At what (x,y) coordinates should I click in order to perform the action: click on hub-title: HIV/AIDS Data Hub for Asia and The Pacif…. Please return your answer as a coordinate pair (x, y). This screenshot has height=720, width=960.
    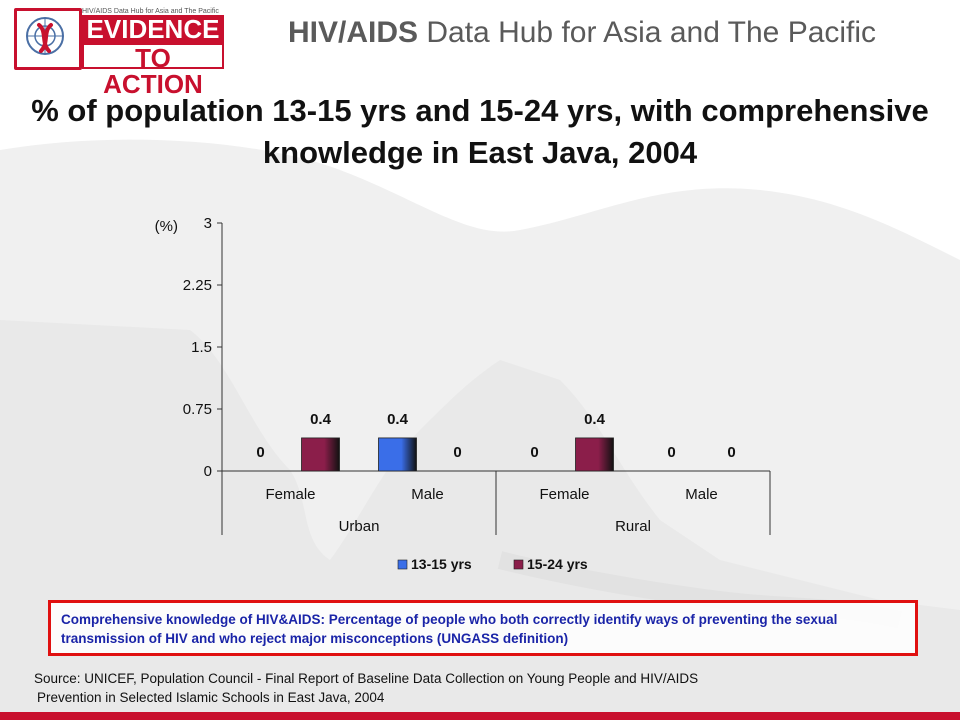
    Looking at the image, I should click on (582, 32).